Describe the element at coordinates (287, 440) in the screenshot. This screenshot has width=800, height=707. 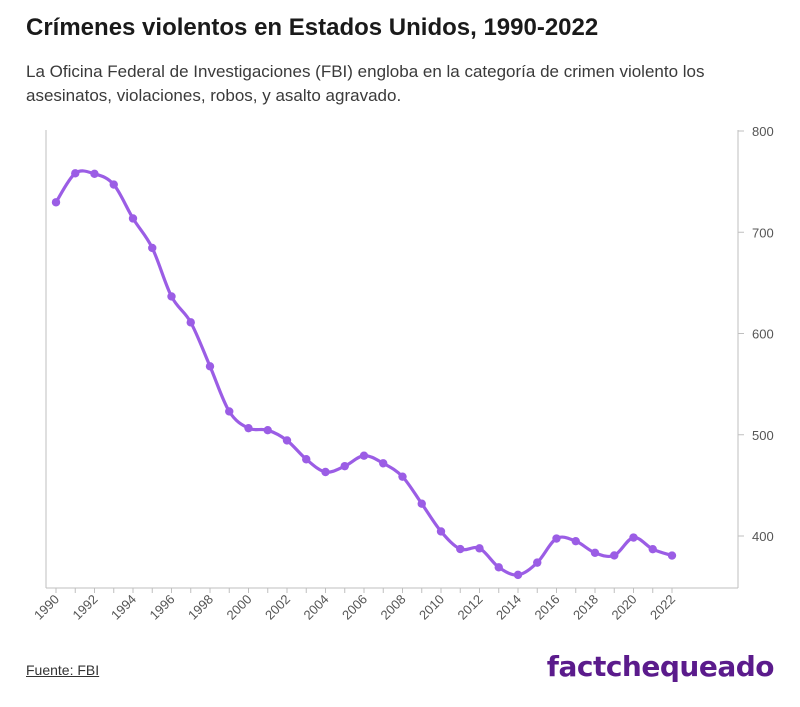
I see `data-point-2002` at that location.